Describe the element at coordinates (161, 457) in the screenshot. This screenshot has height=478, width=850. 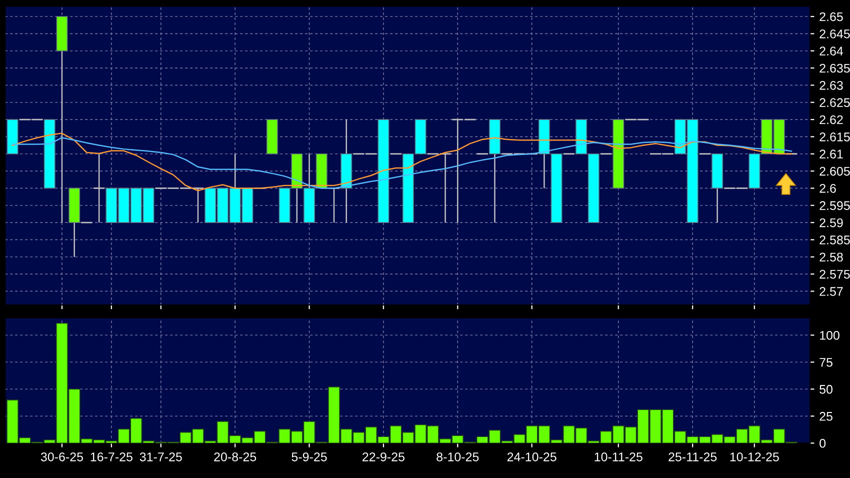
I see `x-tick-label: 31-7-25` at that location.